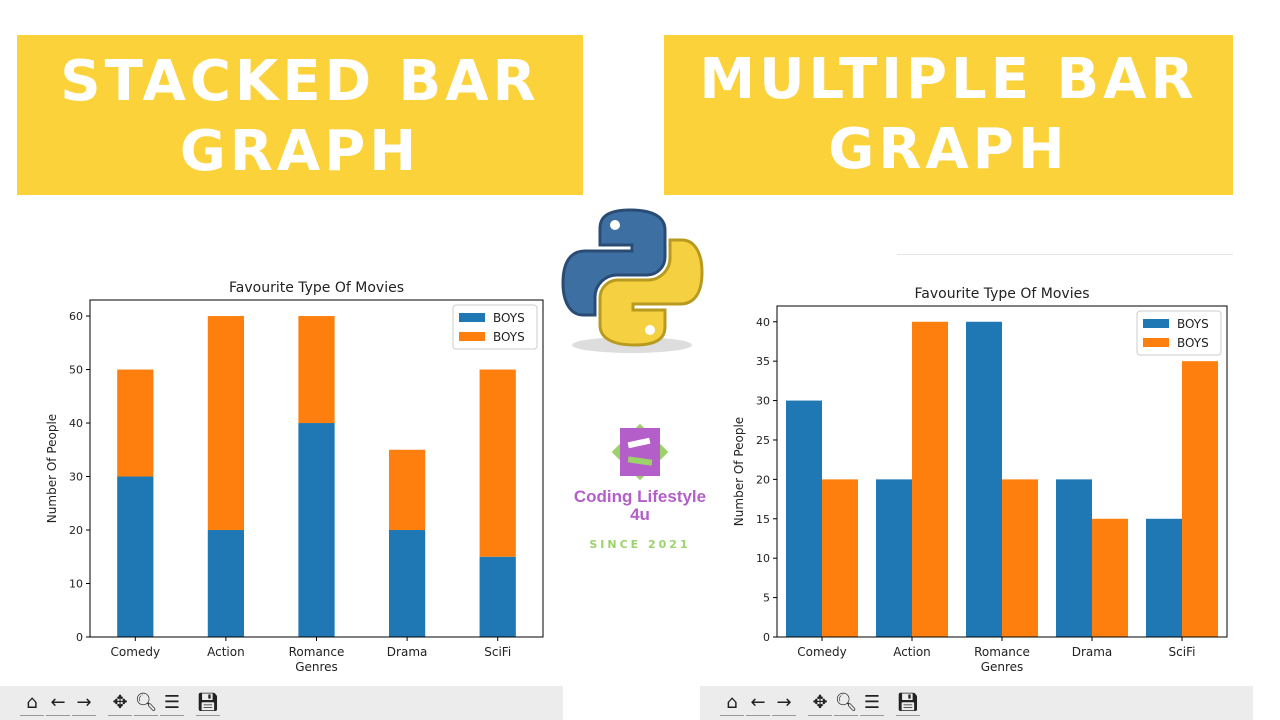 This screenshot has height=720, width=1280. Describe the element at coordinates (76, 316) in the screenshot. I see `y-tick-label: 60` at that location.